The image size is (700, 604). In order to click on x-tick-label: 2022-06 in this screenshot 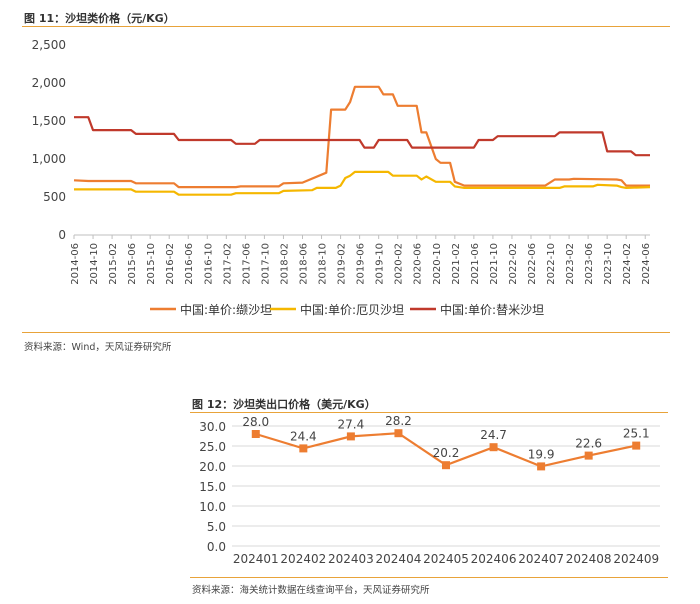, I will do `click(532, 264)`.